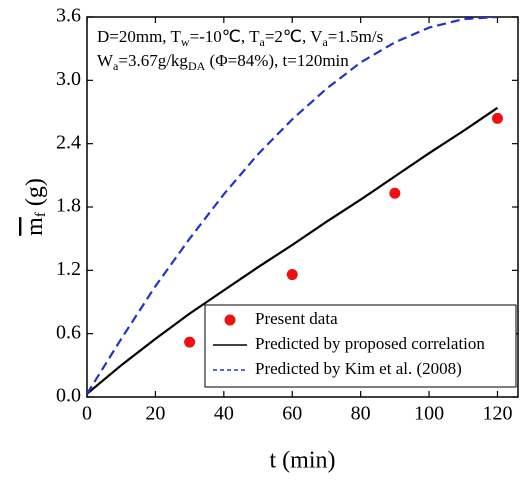 The width and height of the screenshot is (531, 483). What do you see at coordinates (294, 36) in the screenshot?
I see `annotation-part: =2℃, V` at bounding box center [294, 36].